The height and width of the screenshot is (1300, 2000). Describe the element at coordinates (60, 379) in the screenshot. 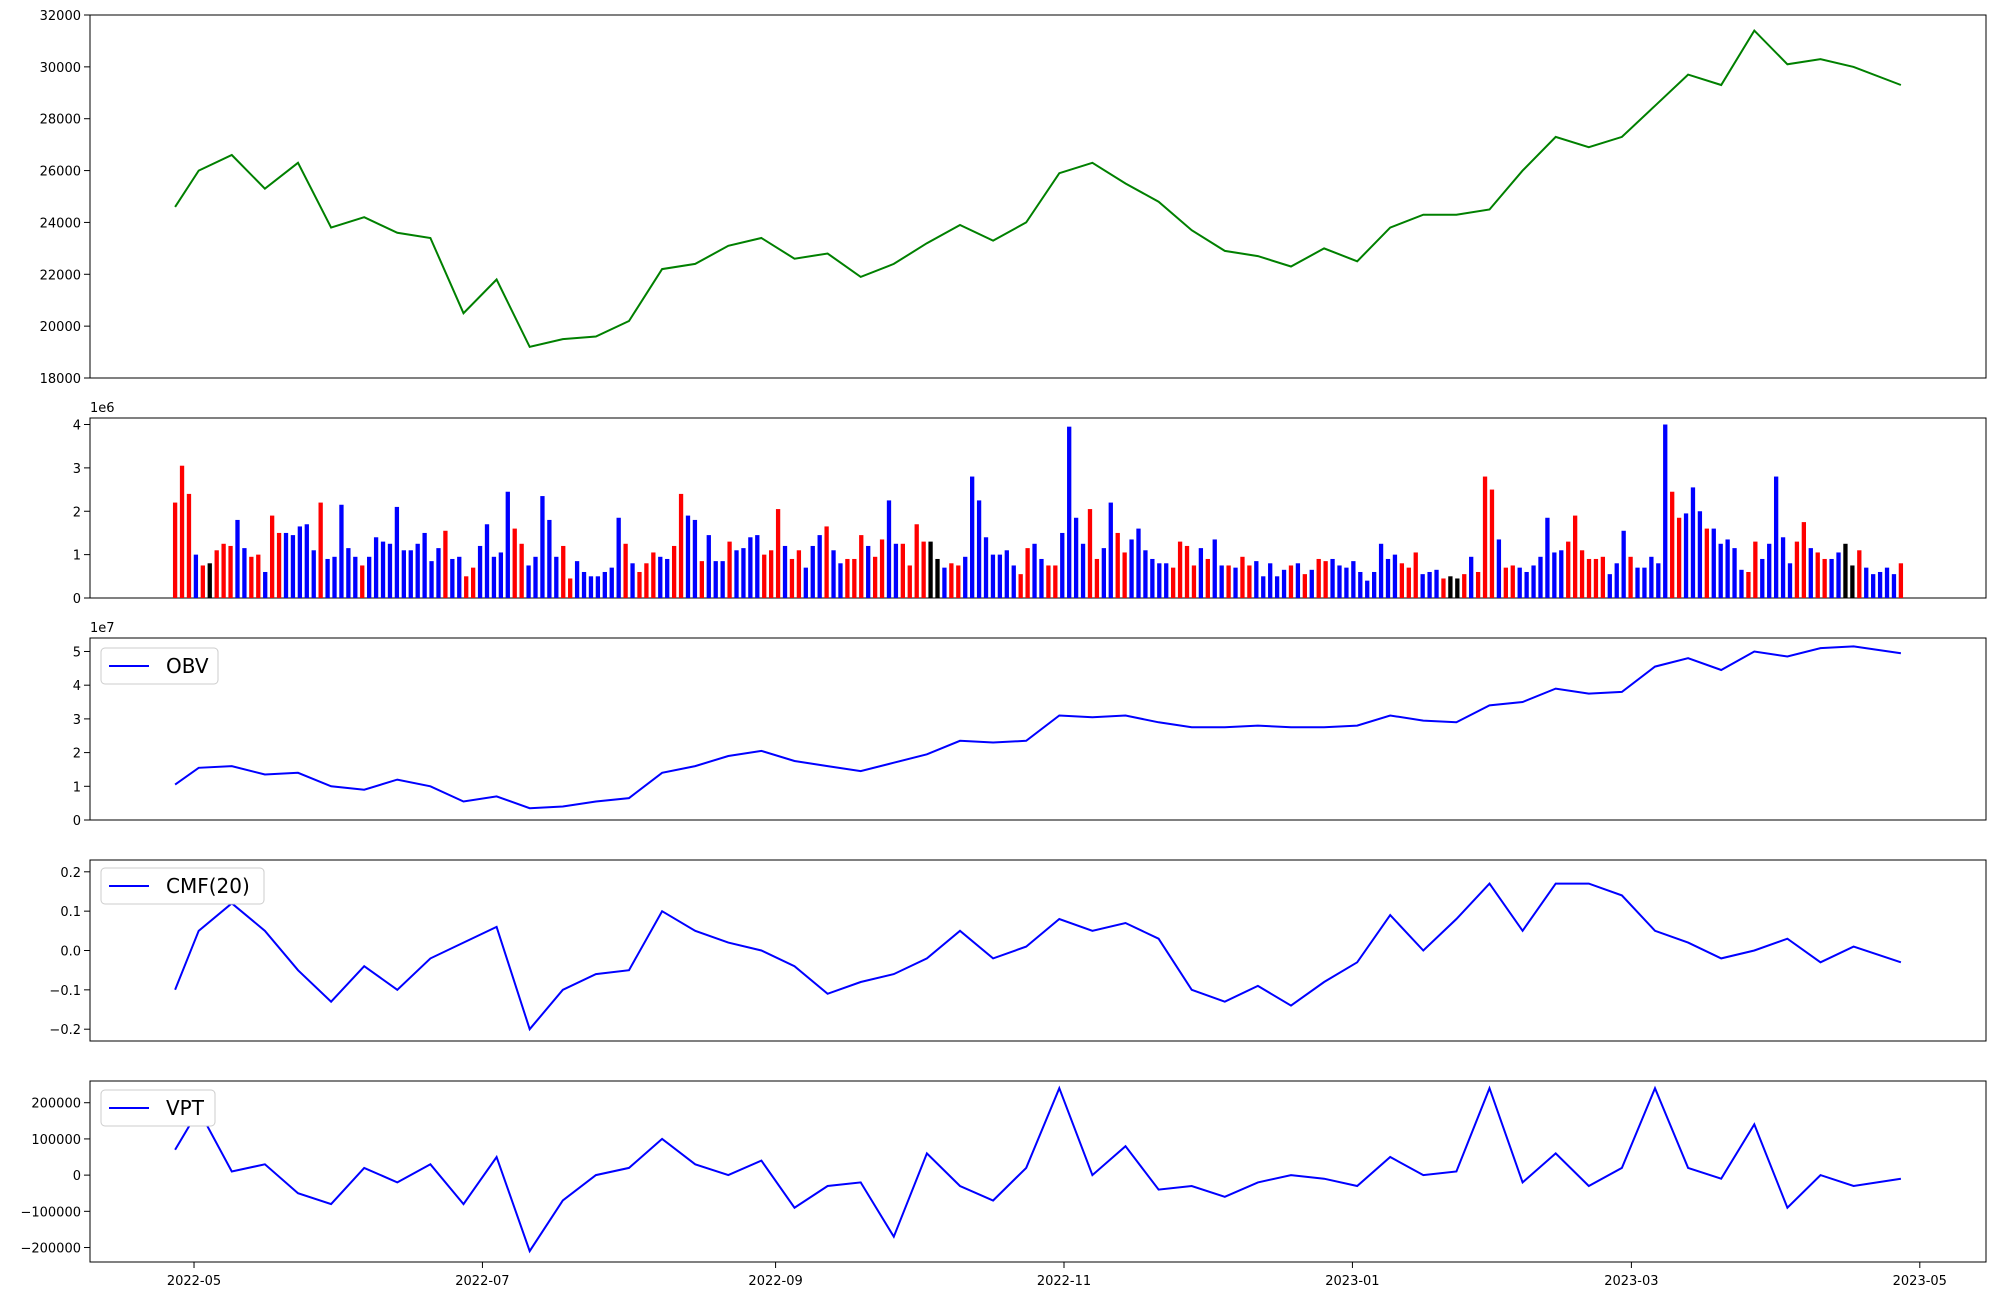

I see `price-y-tick-label: 18000` at that location.